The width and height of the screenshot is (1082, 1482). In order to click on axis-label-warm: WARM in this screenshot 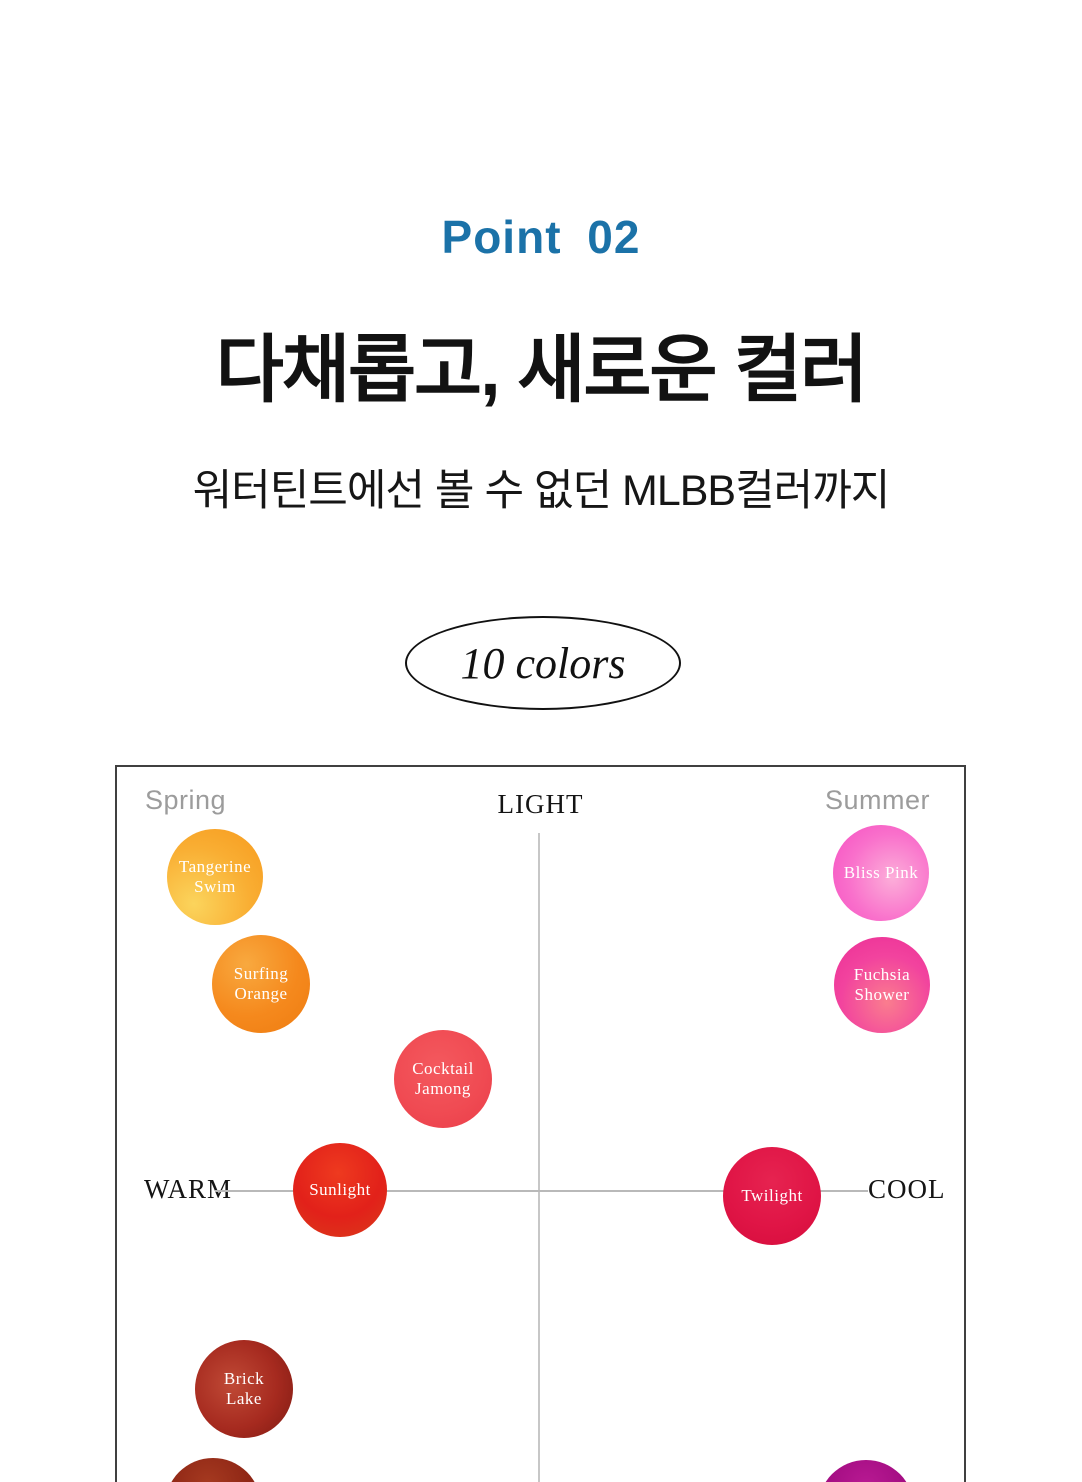, I will do `click(188, 1189)`.